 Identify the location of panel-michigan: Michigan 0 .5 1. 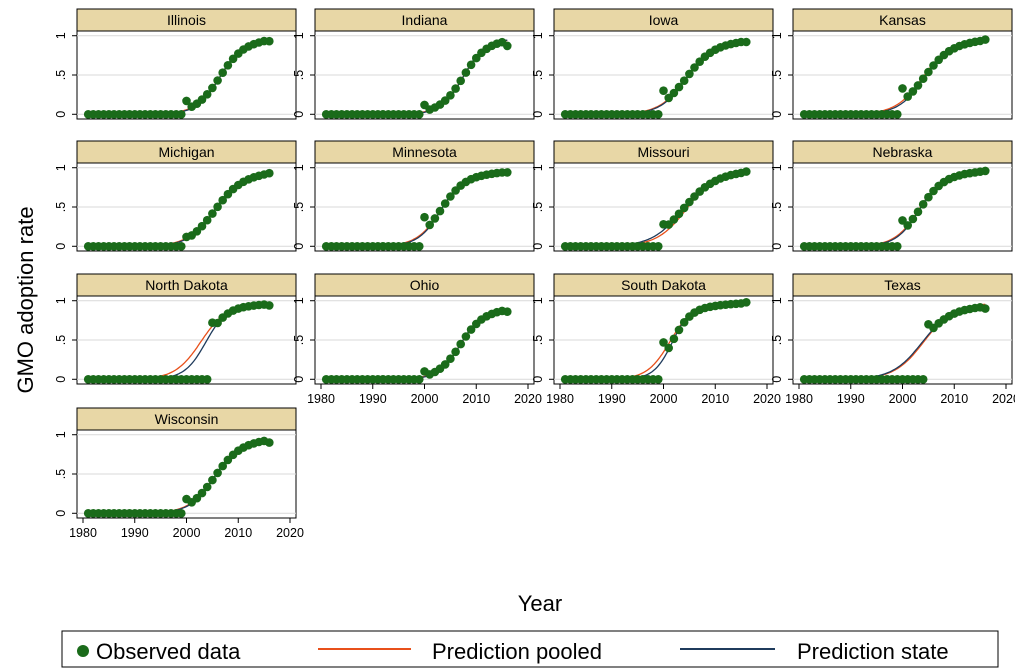
(175, 196).